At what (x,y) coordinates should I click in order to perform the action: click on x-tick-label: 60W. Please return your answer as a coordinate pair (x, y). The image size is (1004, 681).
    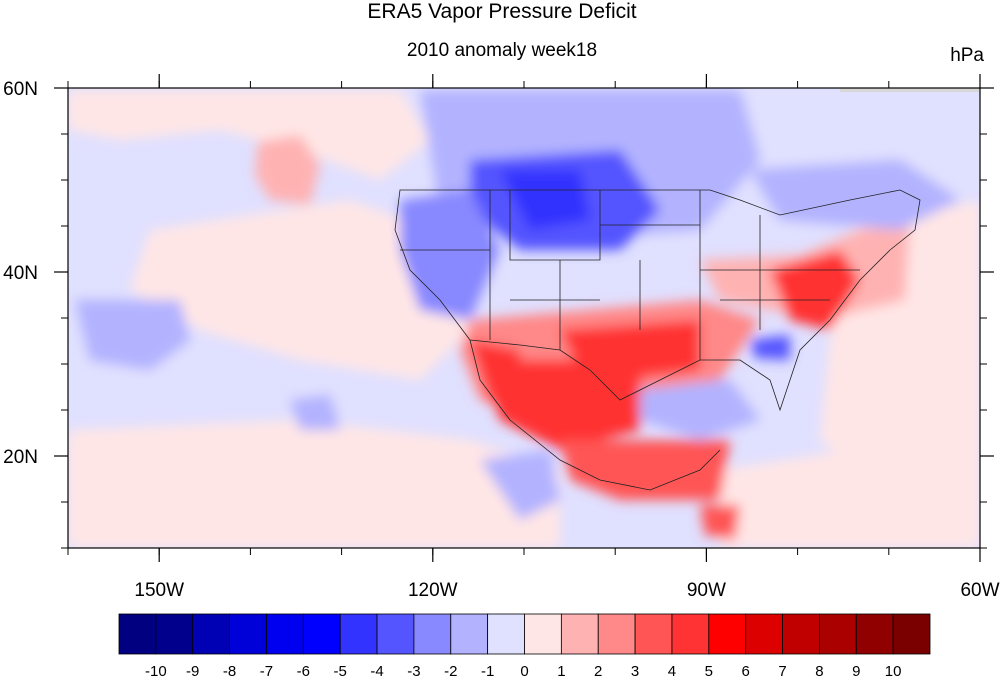
    Looking at the image, I should click on (979, 590).